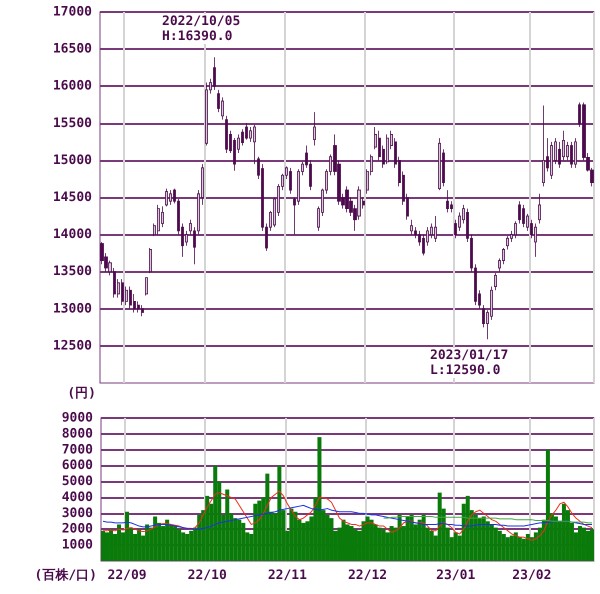 This screenshot has height=594, width=600. What do you see at coordinates (78, 466) in the screenshot?
I see `y-tick-label: 6000` at bounding box center [78, 466].